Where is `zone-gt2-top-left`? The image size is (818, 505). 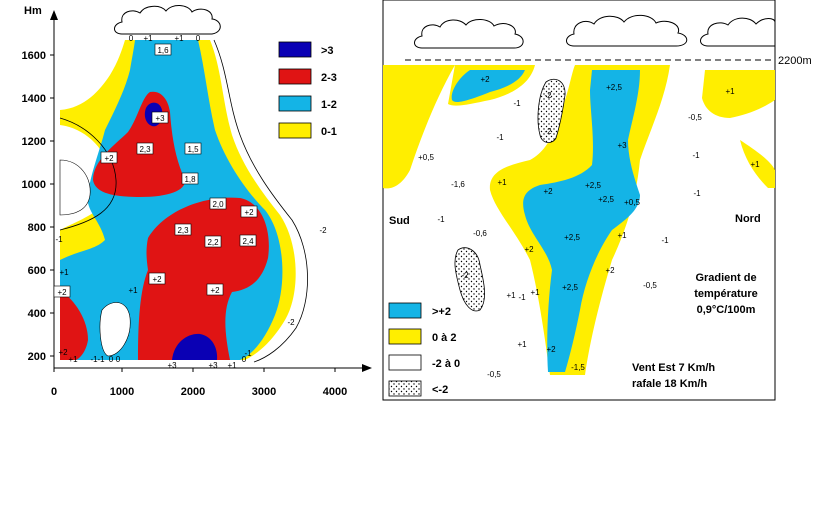 zone-gt2-top-left is located at coordinates (488, 86).